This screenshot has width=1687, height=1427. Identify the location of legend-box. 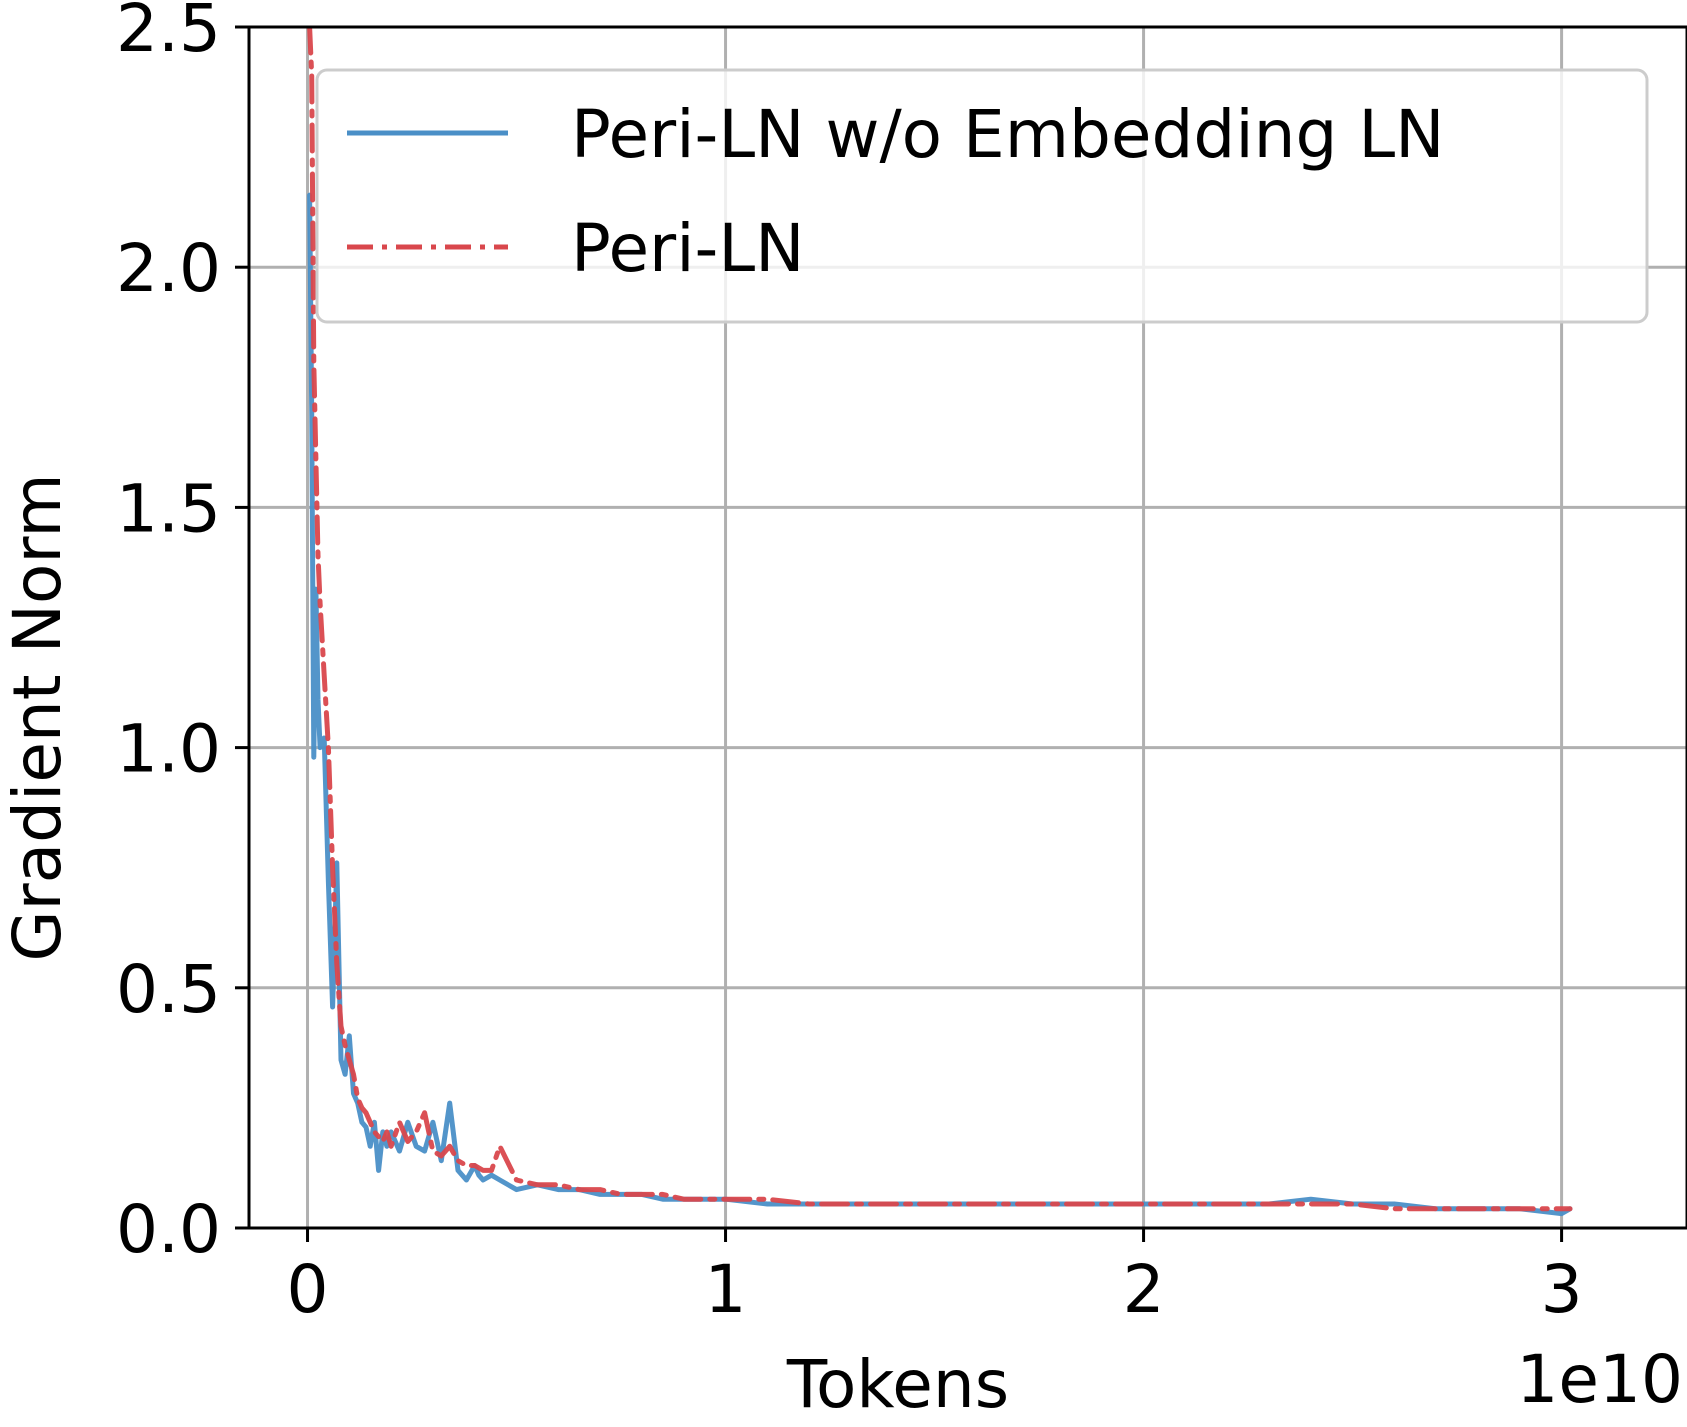
(982, 196).